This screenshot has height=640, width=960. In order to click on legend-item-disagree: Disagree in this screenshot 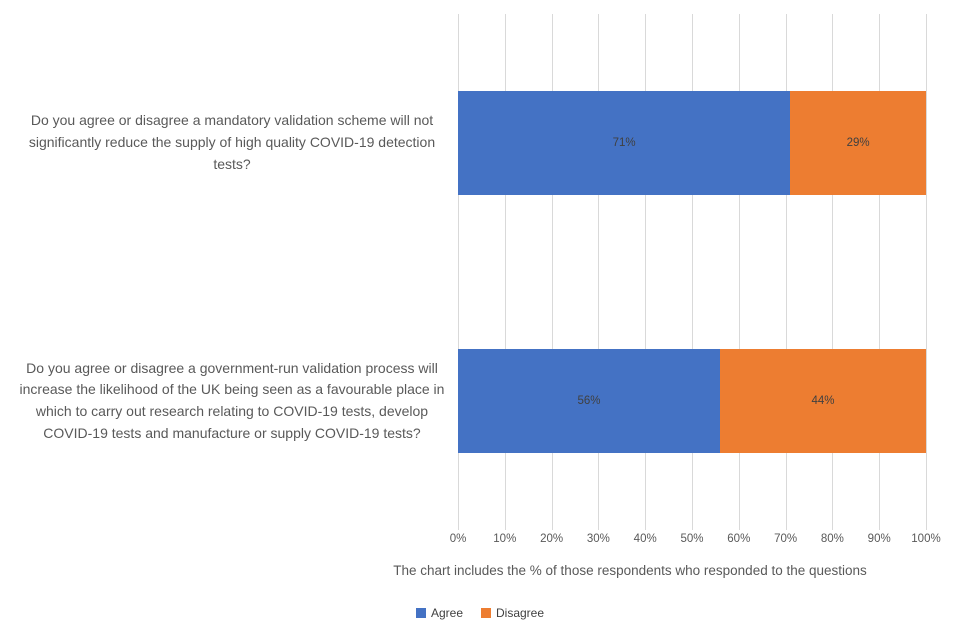, I will do `click(512, 613)`.